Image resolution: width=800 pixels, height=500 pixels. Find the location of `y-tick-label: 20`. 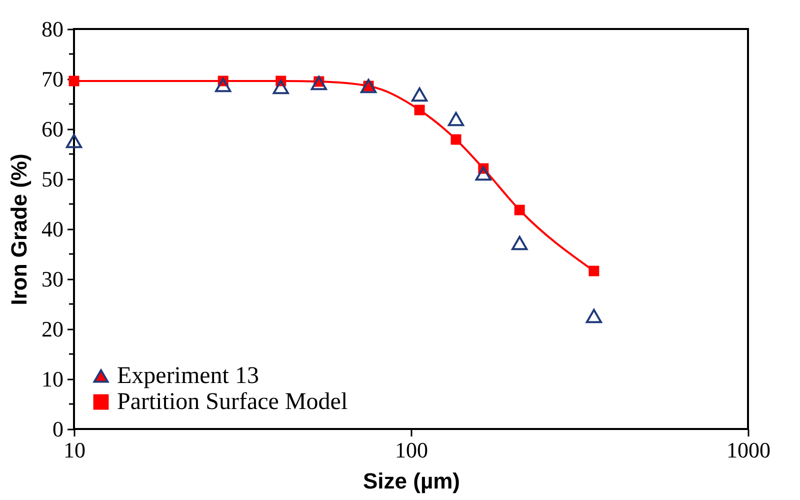

y-tick-label: 20 is located at coordinates (53, 329).